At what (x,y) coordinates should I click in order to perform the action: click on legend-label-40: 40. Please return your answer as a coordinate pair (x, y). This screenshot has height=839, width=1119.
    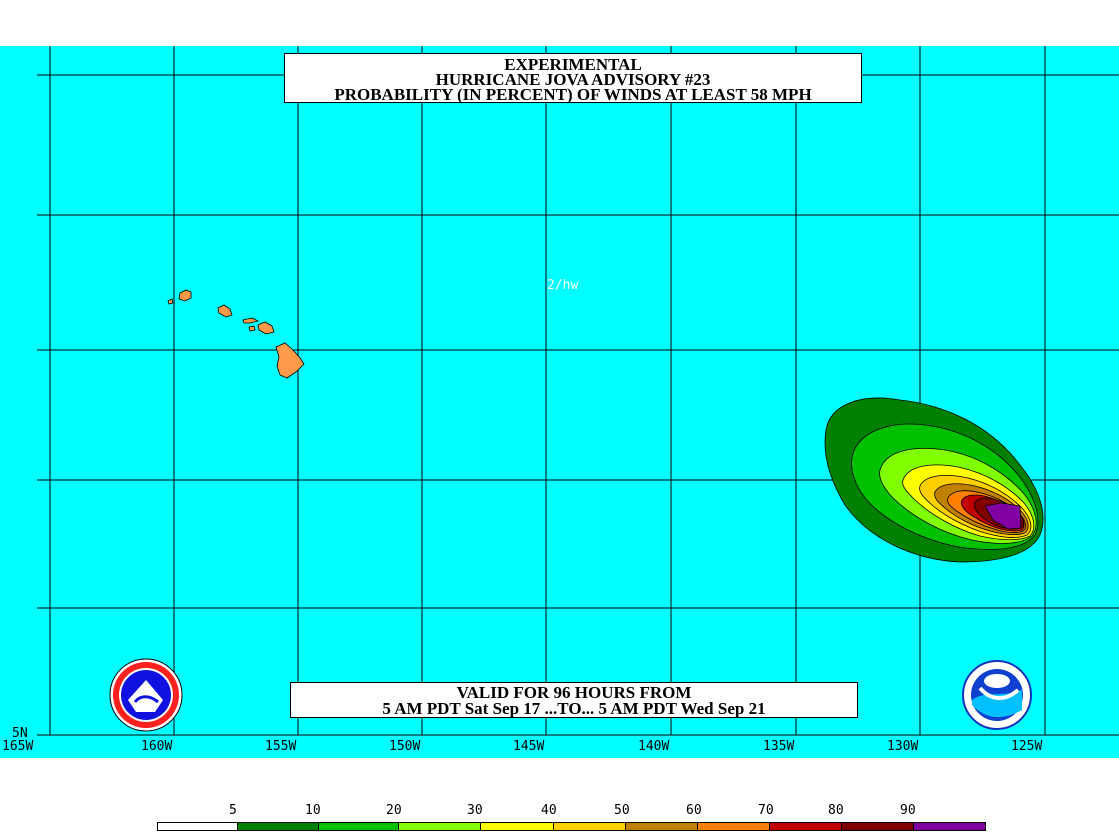
    Looking at the image, I should click on (549, 810).